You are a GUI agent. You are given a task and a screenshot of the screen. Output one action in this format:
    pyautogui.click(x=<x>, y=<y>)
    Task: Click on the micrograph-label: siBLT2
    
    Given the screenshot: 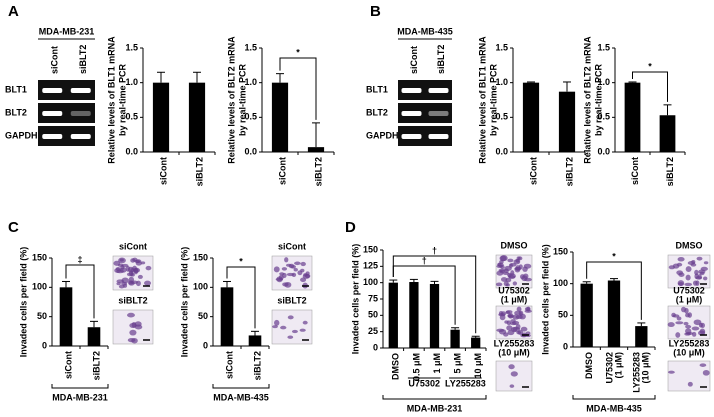 What is the action you would take?
    pyautogui.click(x=291, y=300)
    